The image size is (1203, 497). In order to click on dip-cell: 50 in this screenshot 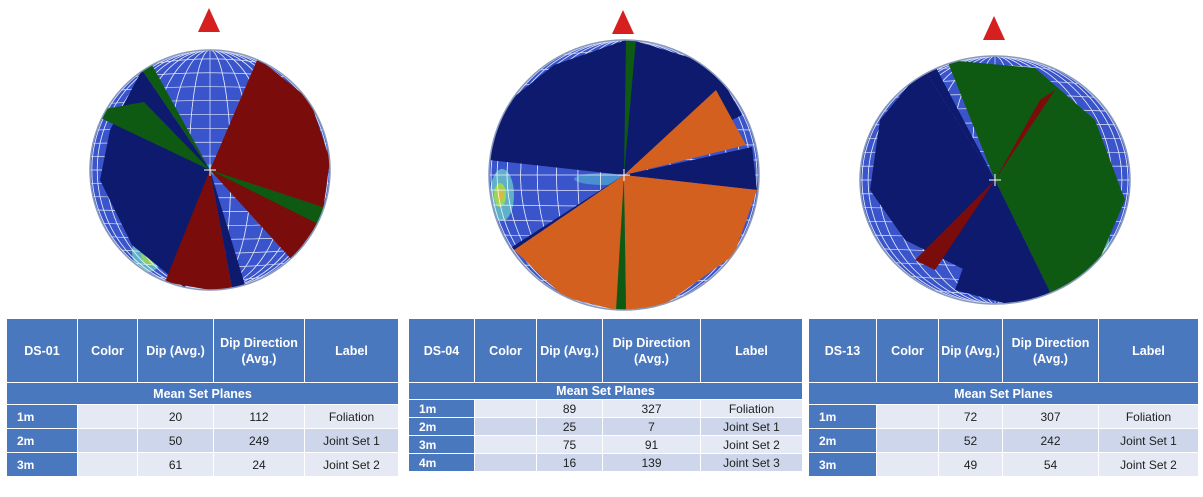, I will do `click(175, 440)`.